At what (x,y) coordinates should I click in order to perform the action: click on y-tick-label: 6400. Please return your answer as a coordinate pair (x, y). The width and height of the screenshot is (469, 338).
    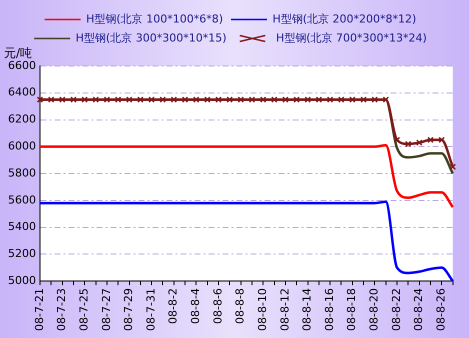
    Looking at the image, I should click on (22, 92).